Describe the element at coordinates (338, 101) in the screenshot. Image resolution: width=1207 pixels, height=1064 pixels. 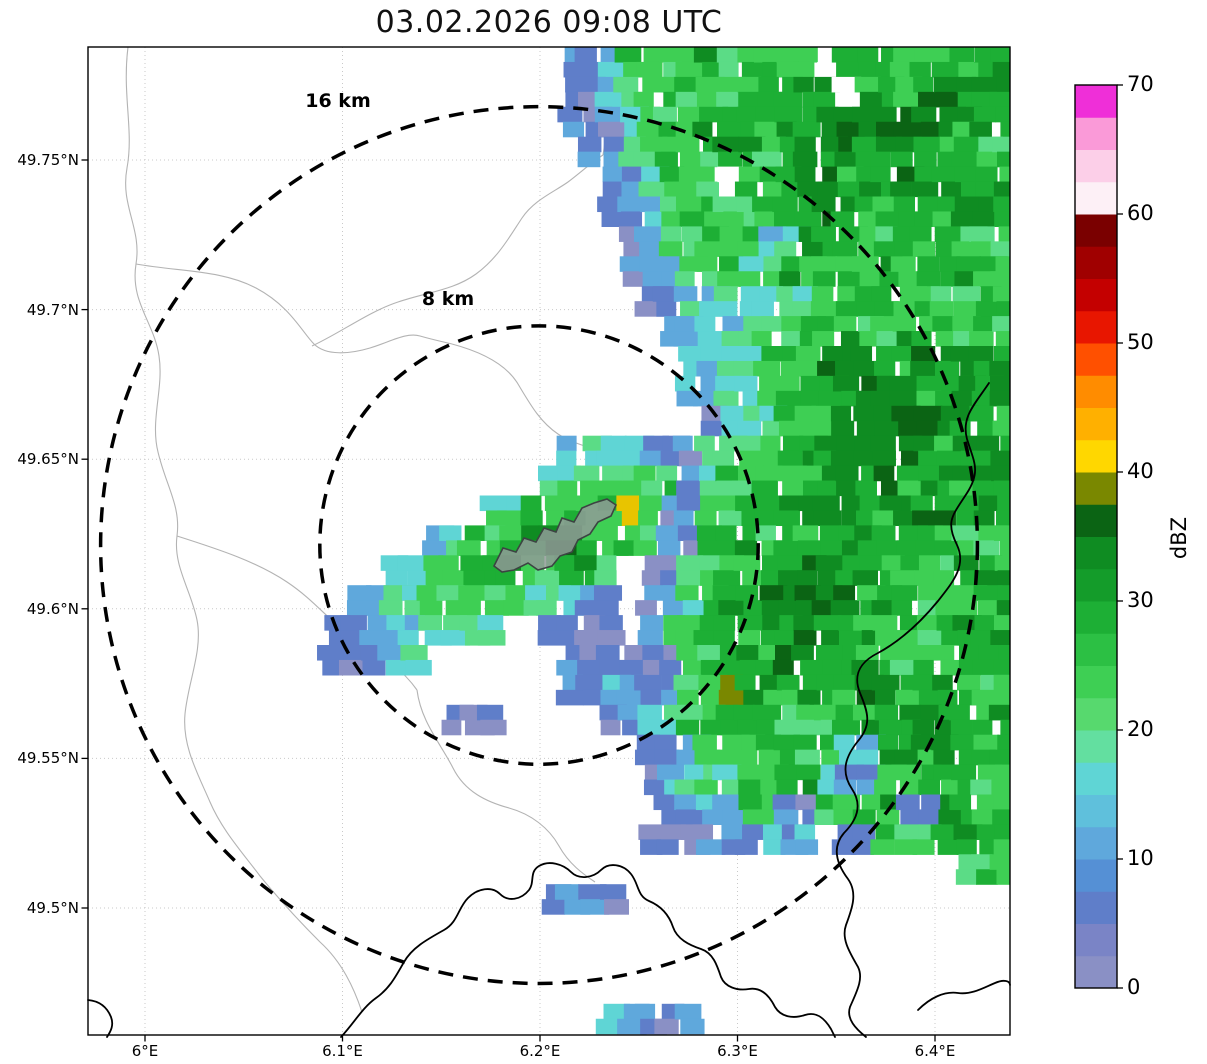
I see `range-ring-label-16km: 16 km` at that location.